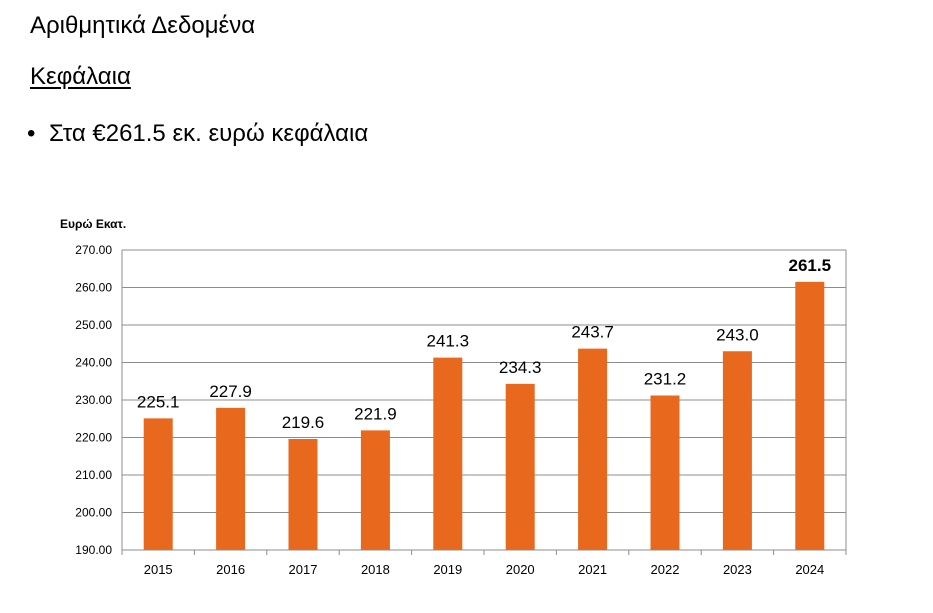 The image size is (933, 613). I want to click on data-label-2019: 241.3, so click(448, 341).